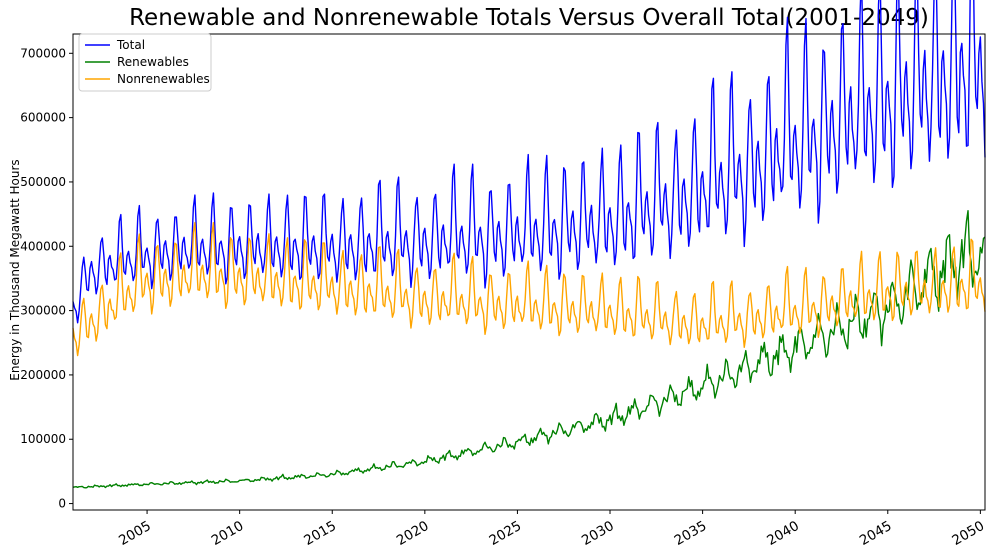 The image size is (998, 548). I want to click on y-tick-label: 200000, so click(43, 375).